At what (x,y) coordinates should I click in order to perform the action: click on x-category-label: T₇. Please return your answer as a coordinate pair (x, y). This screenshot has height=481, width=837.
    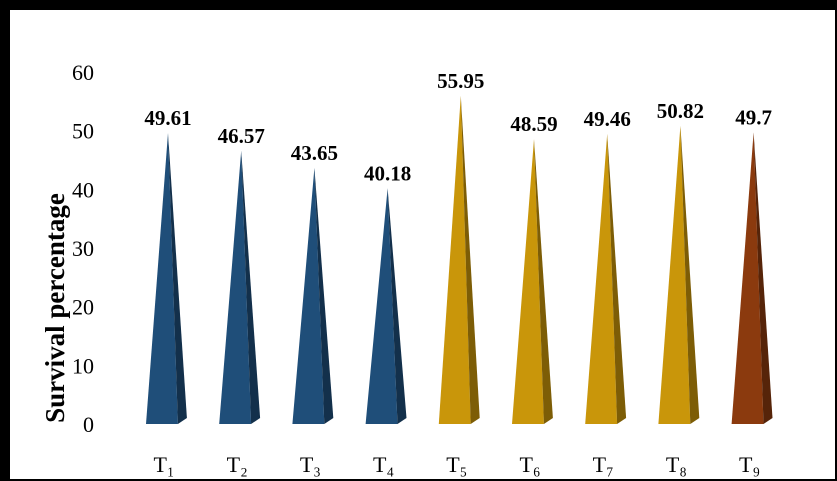
    Looking at the image, I should click on (603, 464).